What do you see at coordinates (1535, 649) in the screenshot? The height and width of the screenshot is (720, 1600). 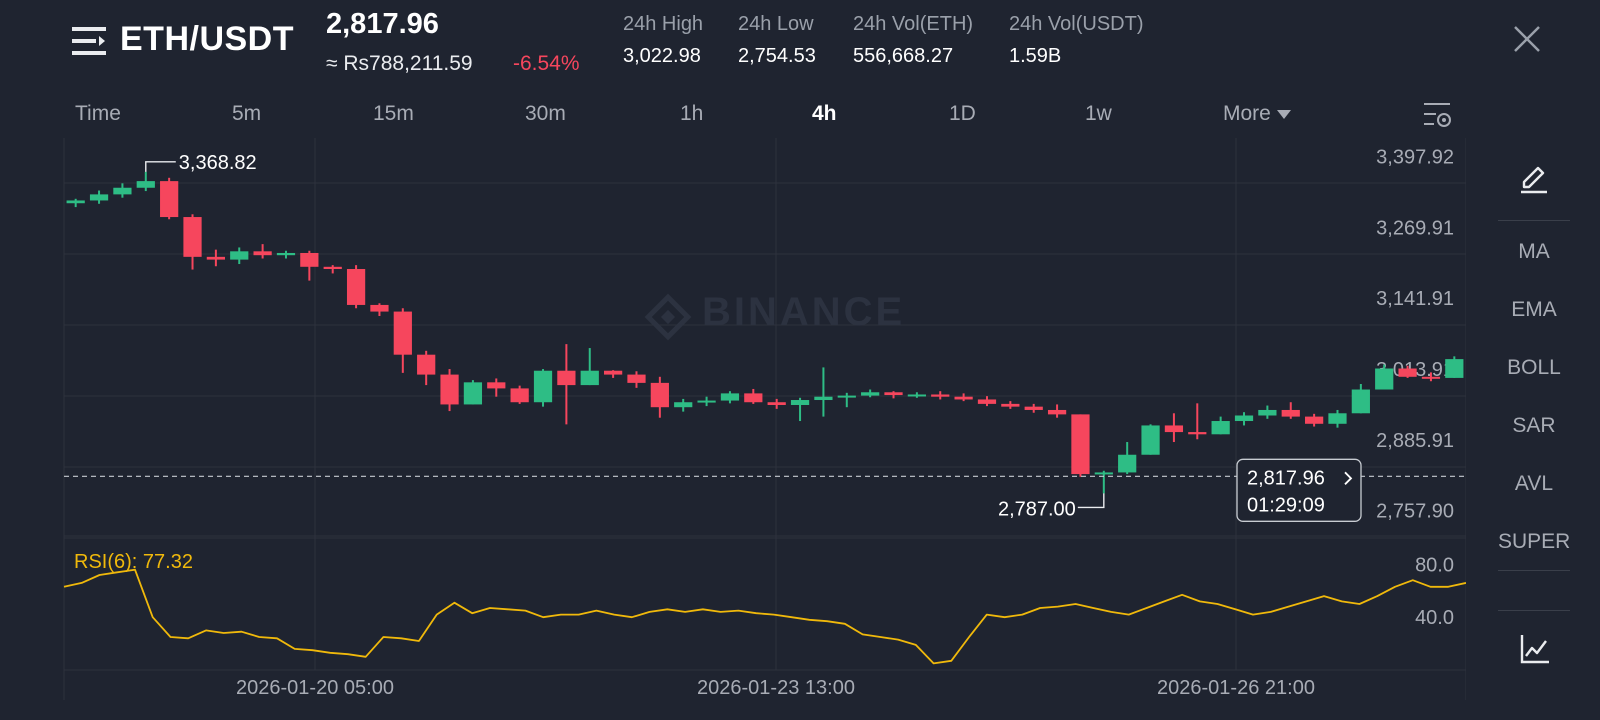 I see `indicator-chart-icon` at bounding box center [1535, 649].